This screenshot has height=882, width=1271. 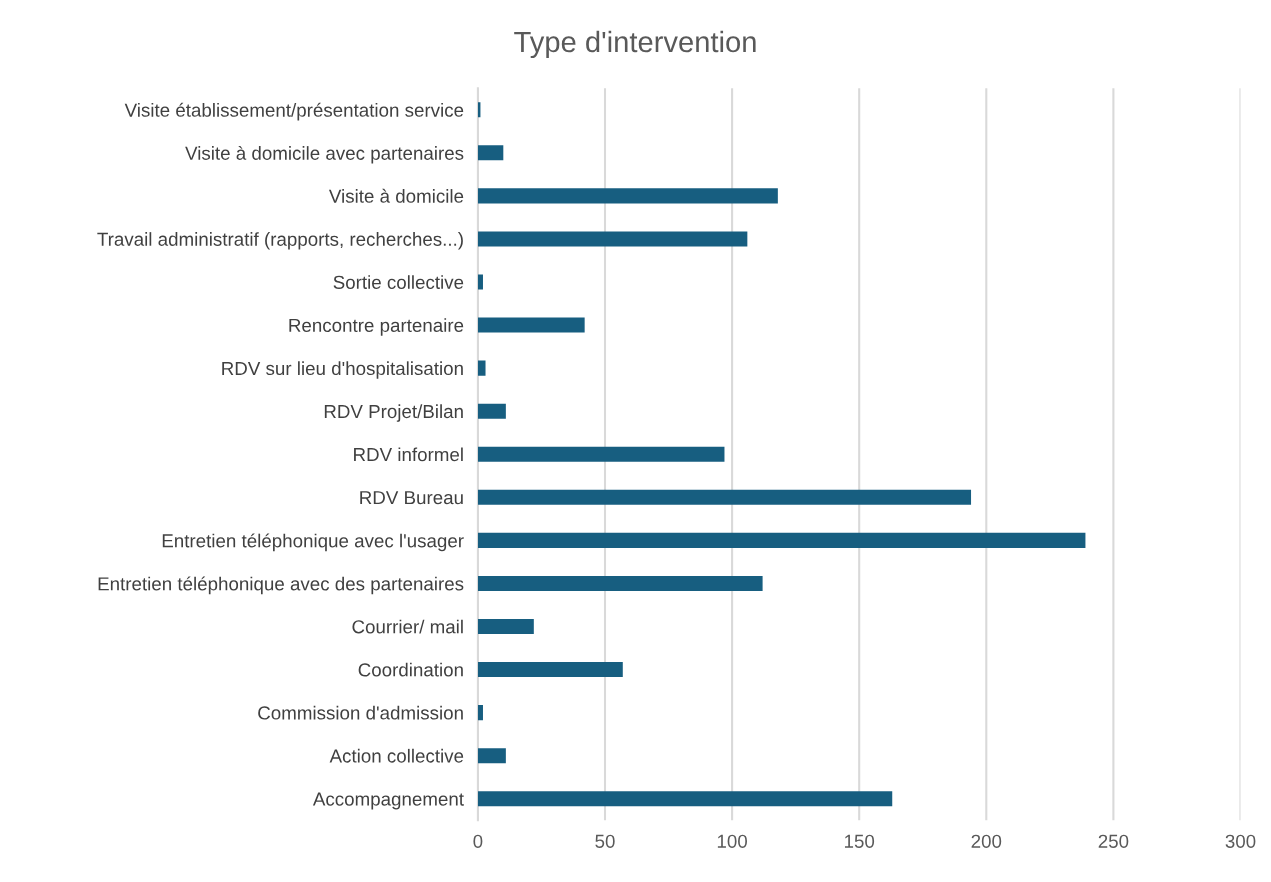 I want to click on y-tick-label: Accompagnement, so click(x=388, y=801).